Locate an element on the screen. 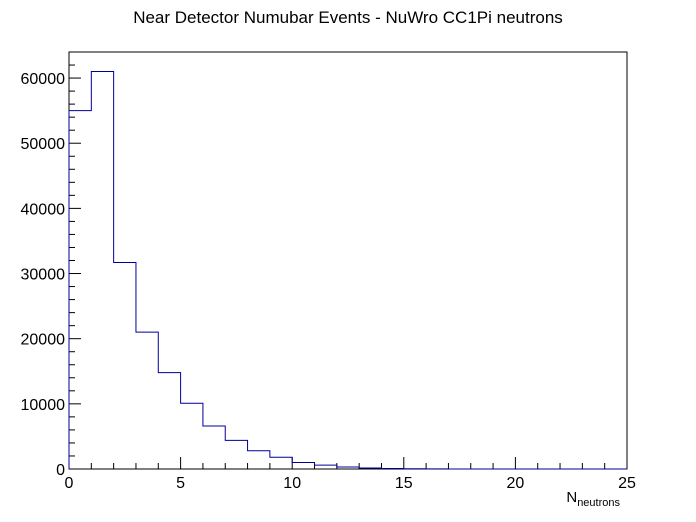 Image resolution: width=696 pixels, height=522 pixels. y-tick-label: 30000 is located at coordinates (43, 275).